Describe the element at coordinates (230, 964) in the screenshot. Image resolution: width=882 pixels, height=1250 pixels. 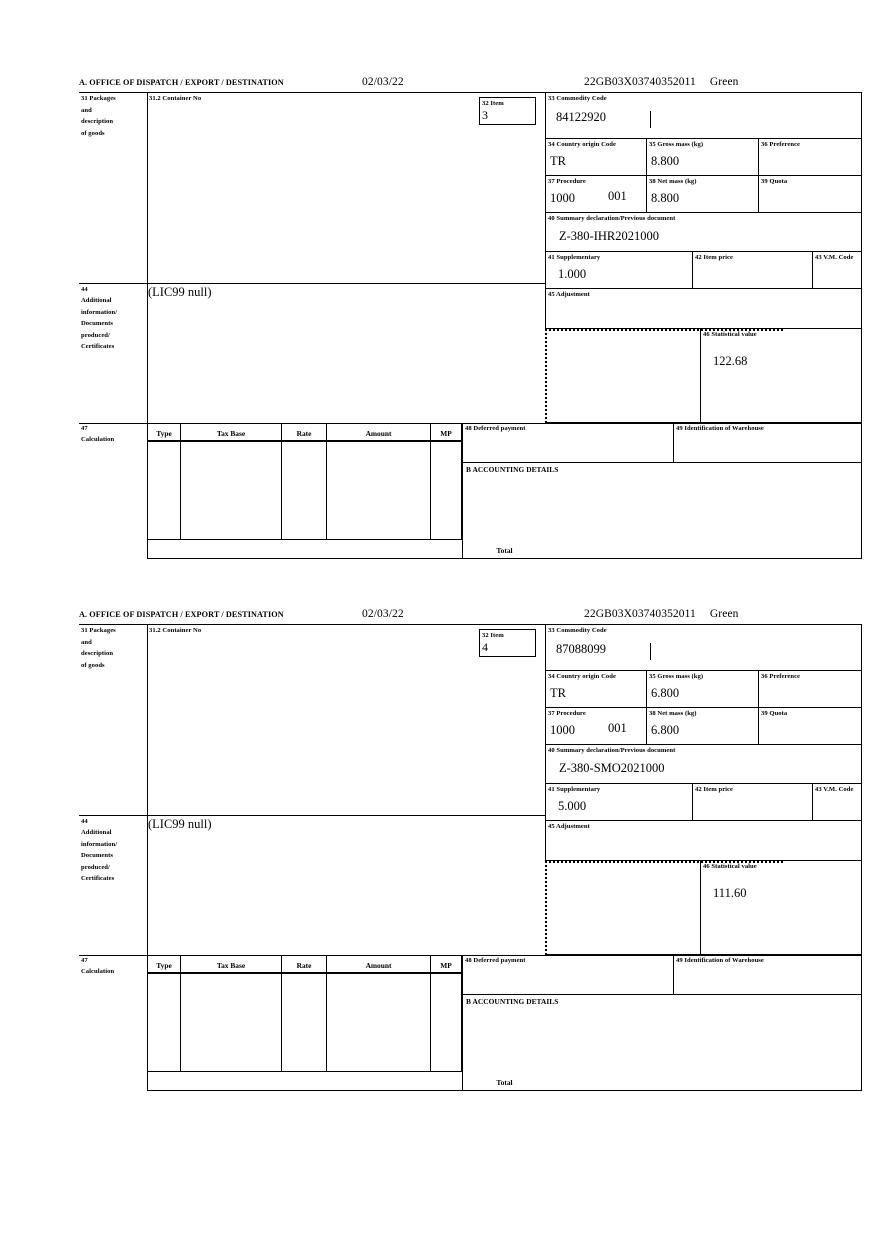
I see `calc-col-tax-base: Tax Base` at that location.